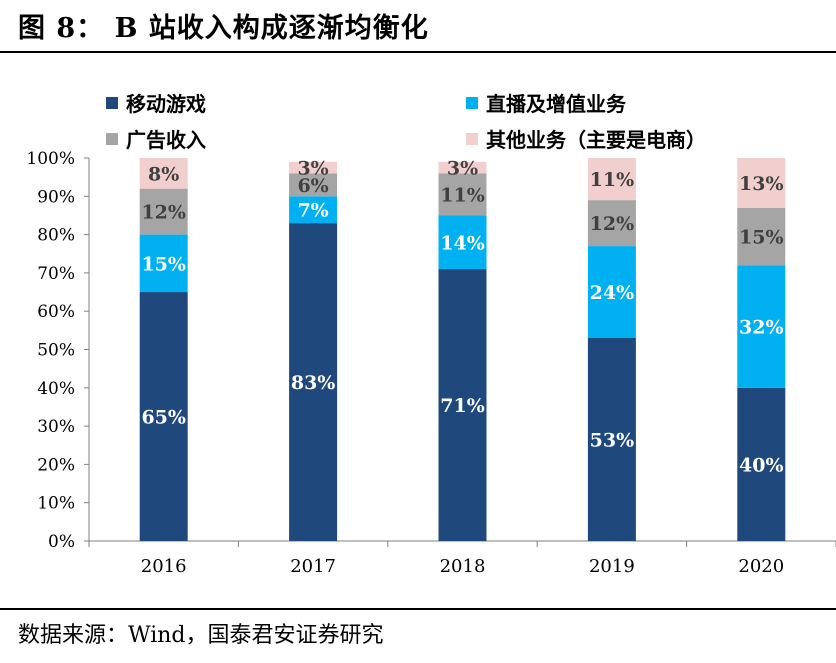 The image size is (836, 663). I want to click on x-tick-label: 2016, so click(164, 566).